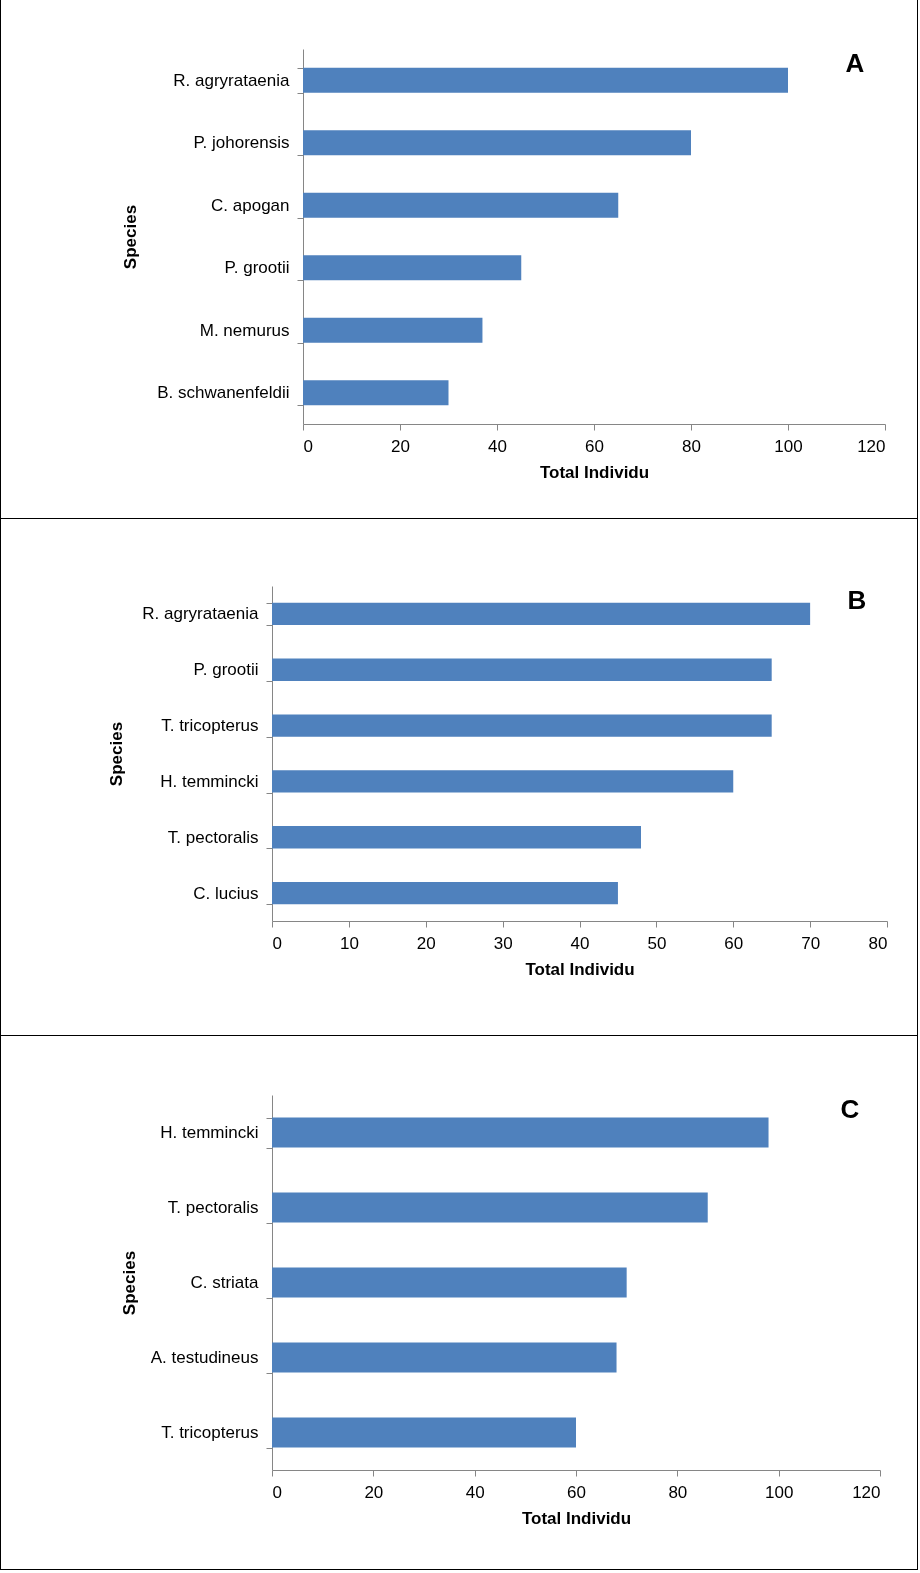 The height and width of the screenshot is (1573, 920). Describe the element at coordinates (244, 330) in the screenshot. I see `y-tick-label: M. nemurus` at that location.